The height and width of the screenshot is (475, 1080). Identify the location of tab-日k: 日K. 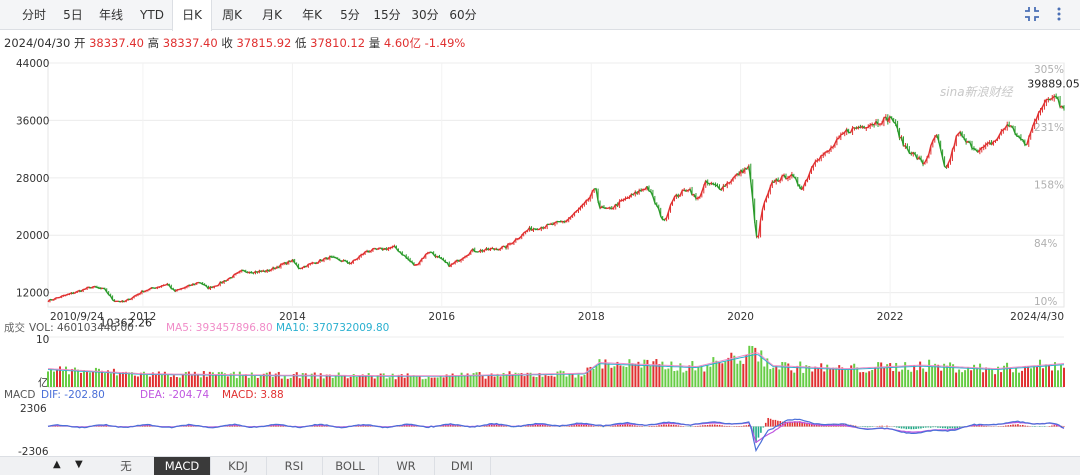
(192, 15).